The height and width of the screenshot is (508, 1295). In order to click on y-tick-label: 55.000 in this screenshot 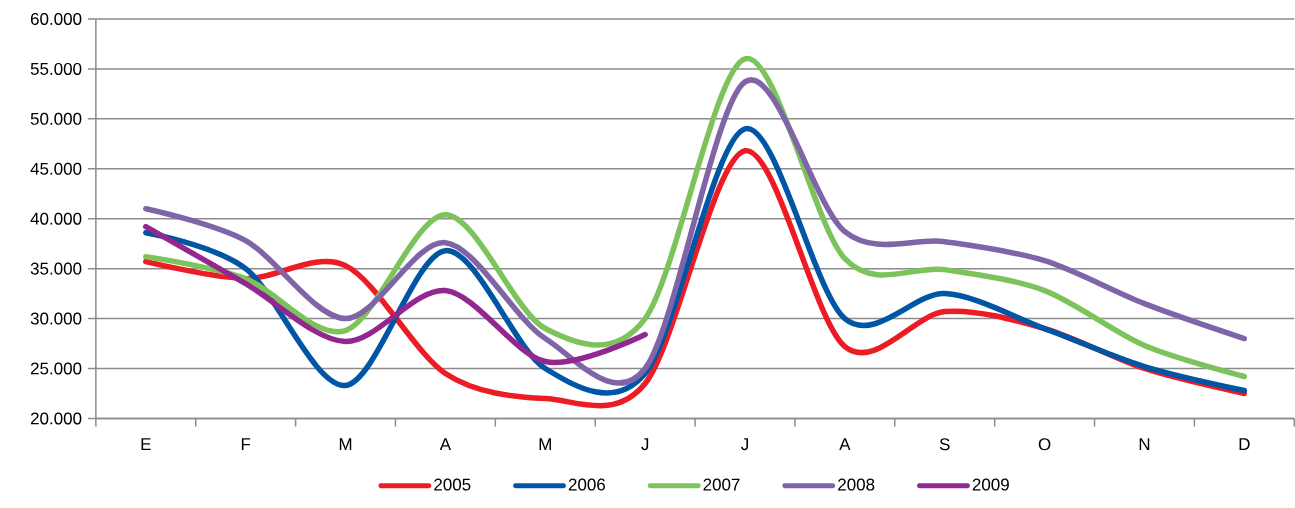, I will do `click(56, 68)`.